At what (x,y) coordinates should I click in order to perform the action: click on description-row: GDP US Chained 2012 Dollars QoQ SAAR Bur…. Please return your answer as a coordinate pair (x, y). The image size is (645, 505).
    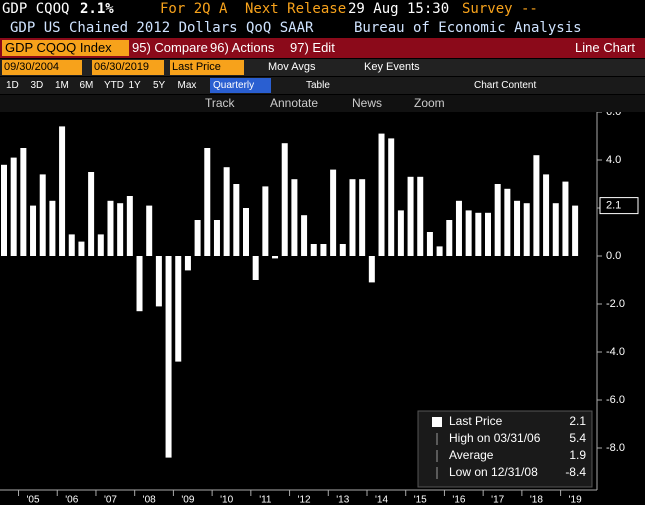
    Looking at the image, I should click on (322, 28).